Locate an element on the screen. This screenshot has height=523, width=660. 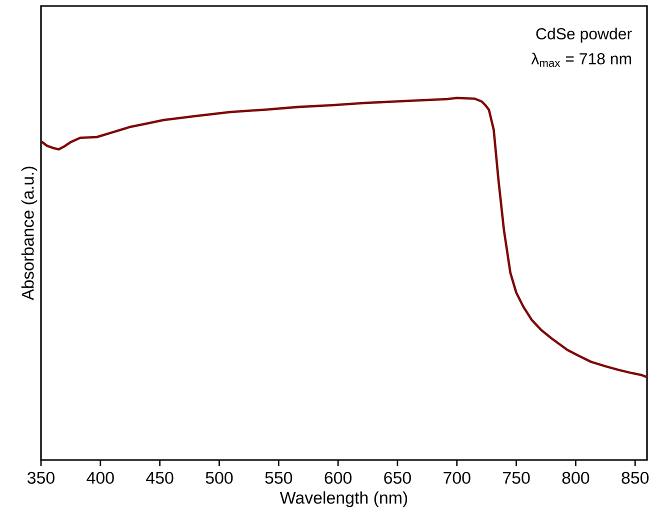
x-tick-label: 700 is located at coordinates (457, 478).